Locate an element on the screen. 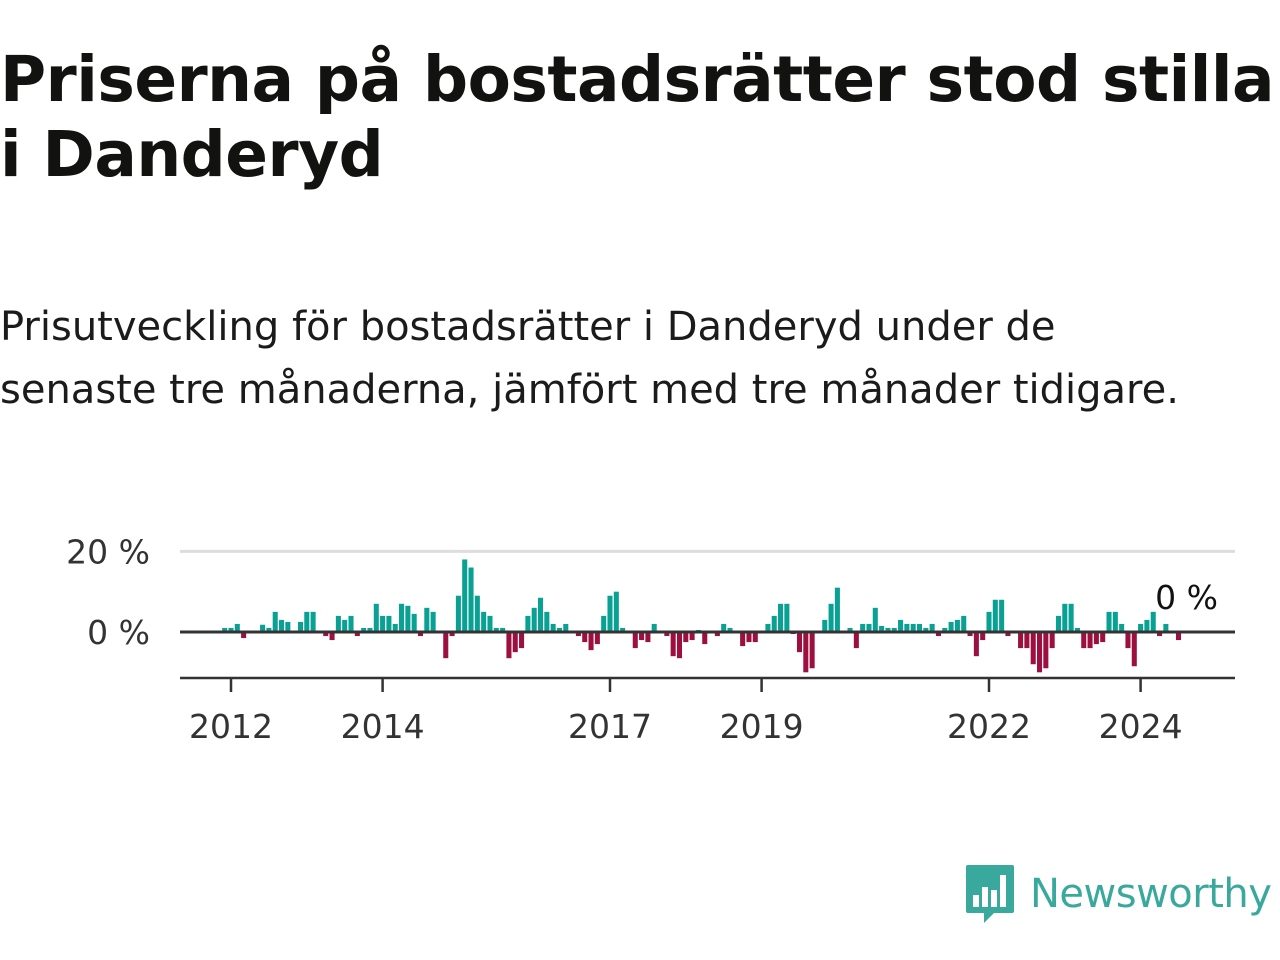 The width and height of the screenshot is (1280, 960). y-tick-label: 0 % is located at coordinates (118, 632).